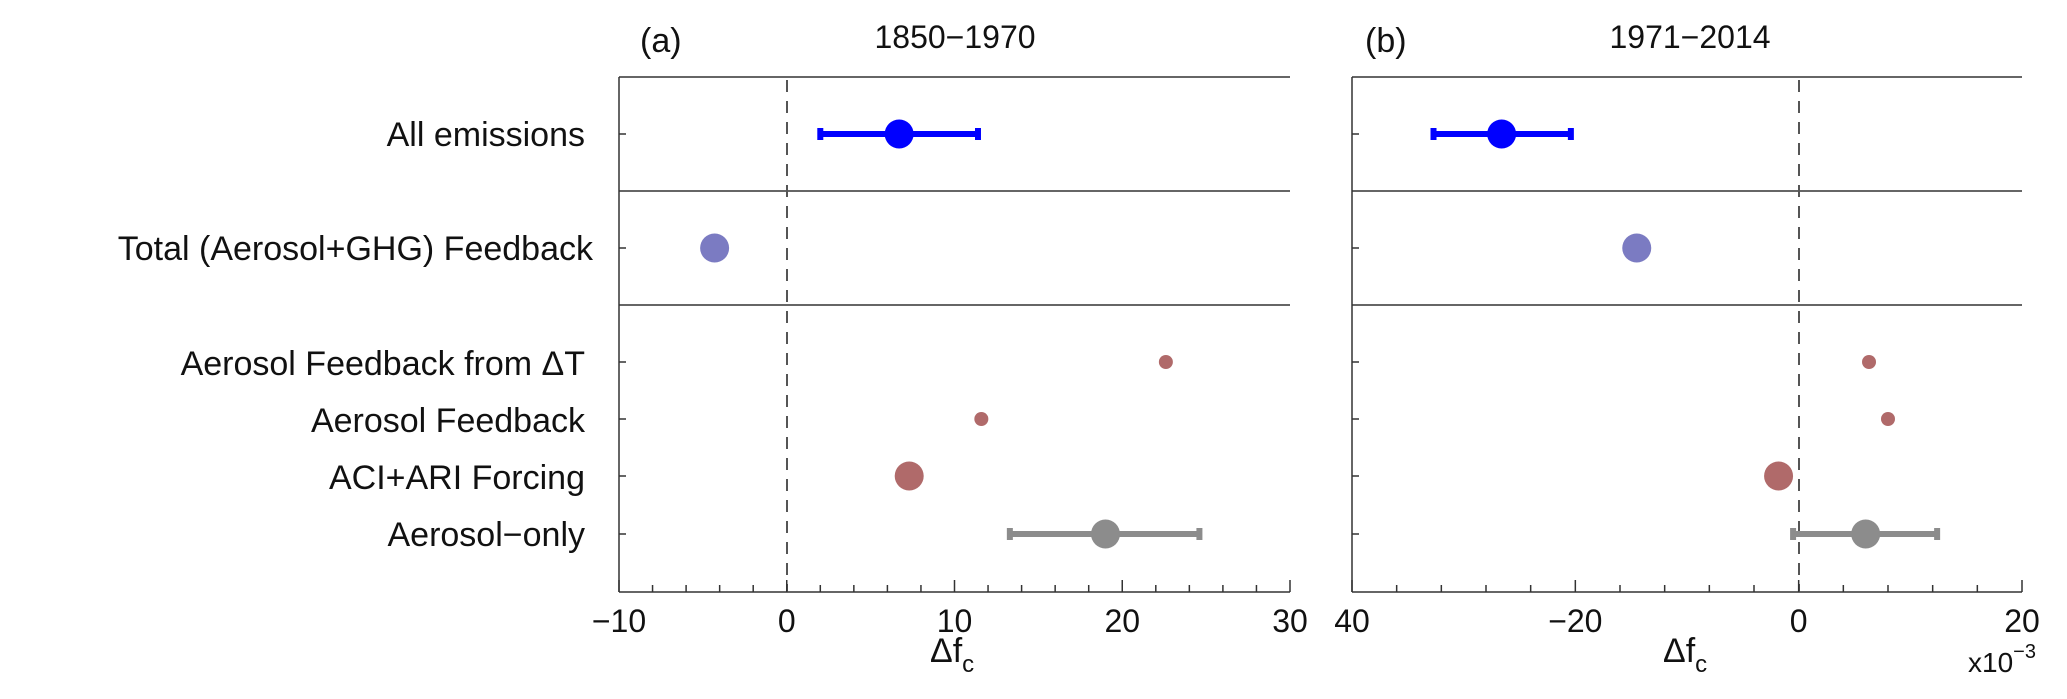  What do you see at coordinates (1687, 586) in the screenshot?
I see `panel-b-x-ticks` at bounding box center [1687, 586].